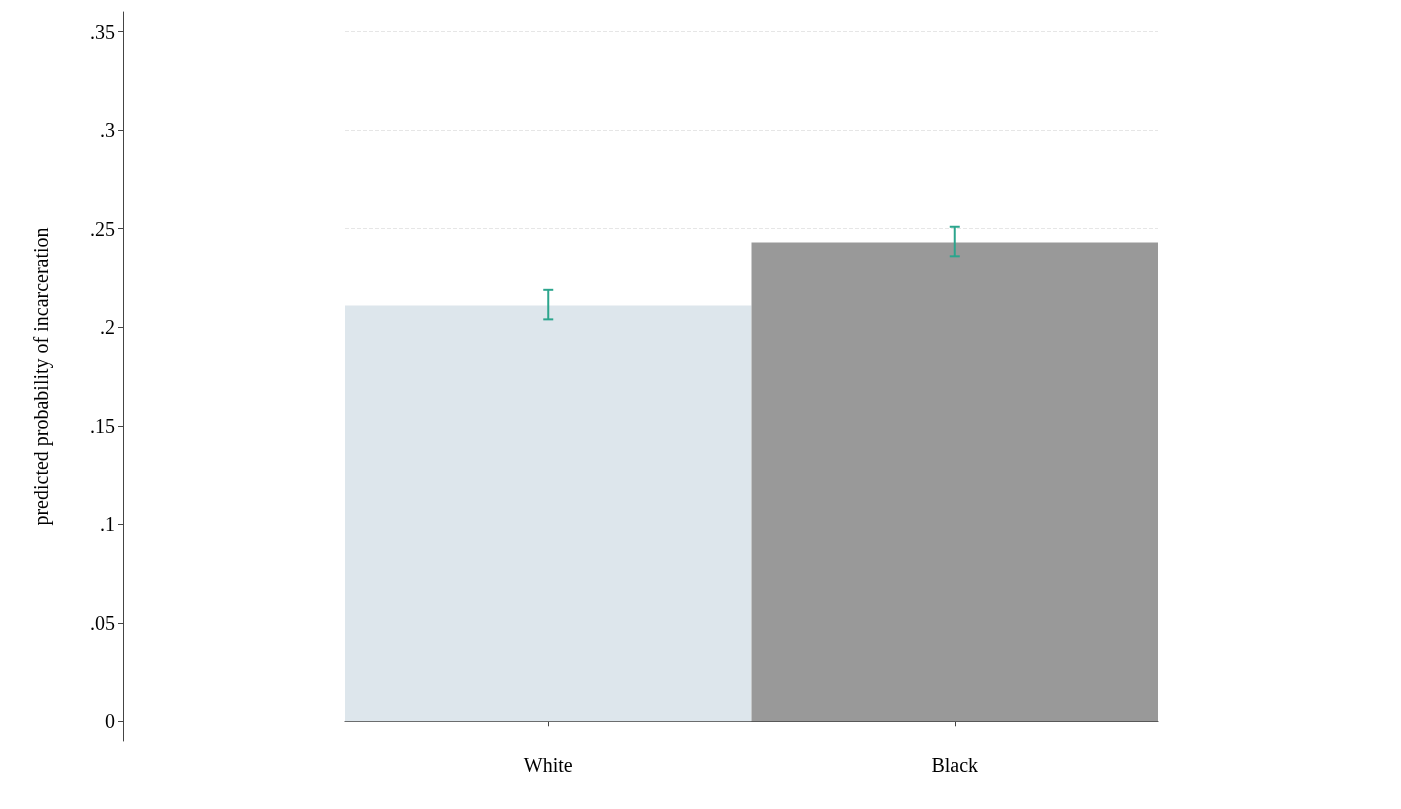 The image size is (1401, 809). What do you see at coordinates (41, 376) in the screenshot?
I see `y-axis-title: predicted probability of incarceration` at bounding box center [41, 376].